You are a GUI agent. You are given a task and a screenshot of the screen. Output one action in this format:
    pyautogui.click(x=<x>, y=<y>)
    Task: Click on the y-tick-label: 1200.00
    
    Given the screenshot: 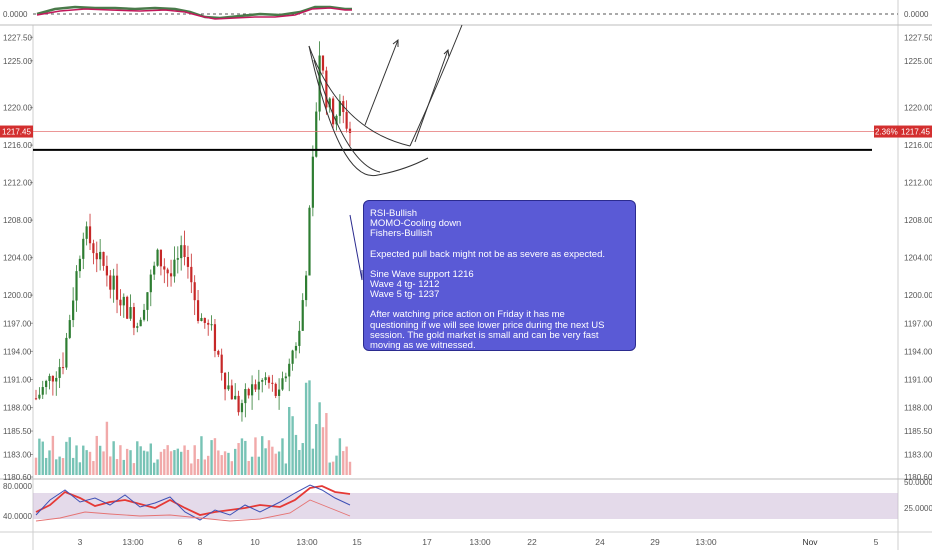 What is the action you would take?
    pyautogui.click(x=17, y=295)
    